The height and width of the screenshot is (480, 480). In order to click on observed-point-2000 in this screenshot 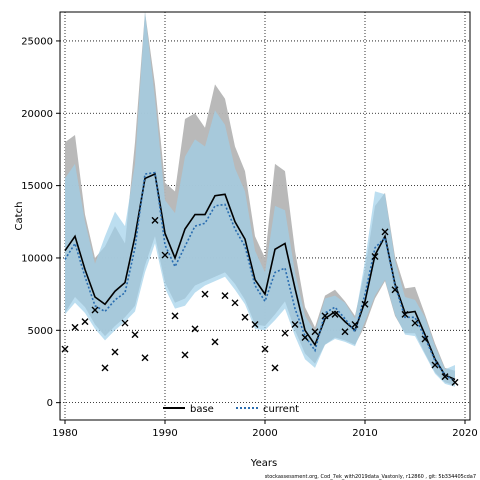, I will do `click(265, 349)`.